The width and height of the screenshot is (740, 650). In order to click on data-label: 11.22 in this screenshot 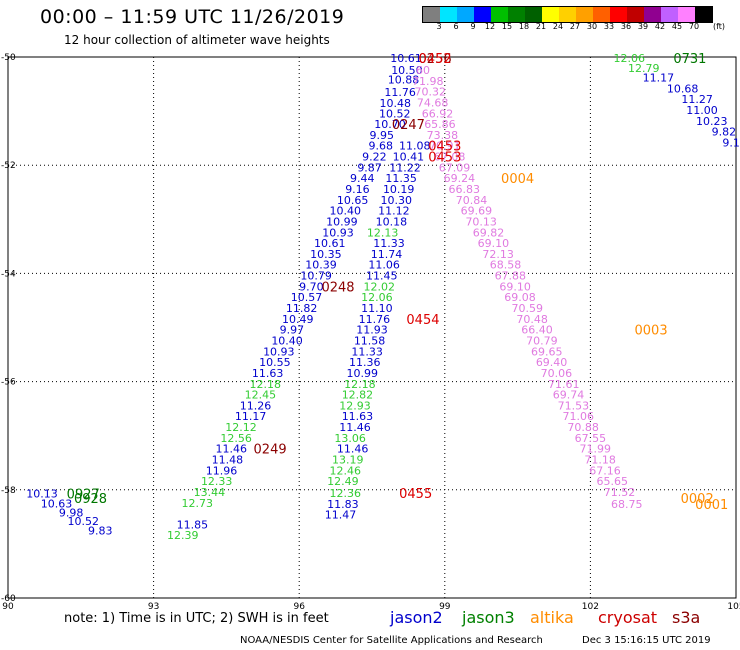, I will do `click(405, 167)`.